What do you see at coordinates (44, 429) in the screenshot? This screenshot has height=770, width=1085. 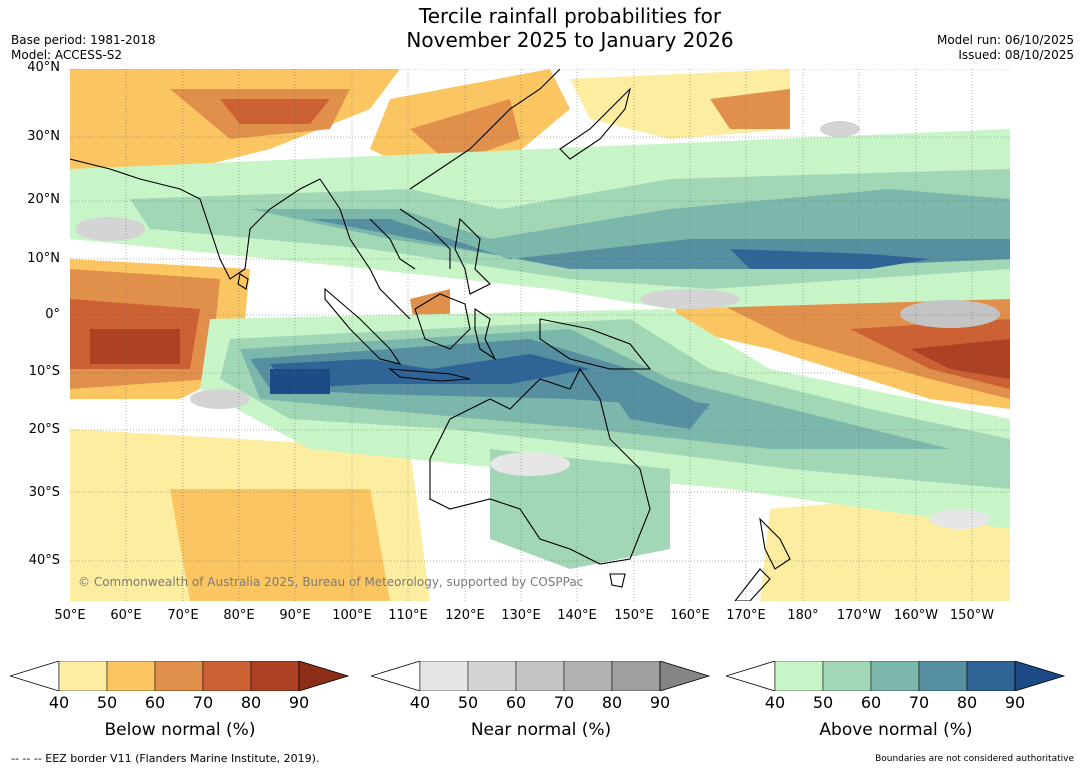 I see `lat-label-20s: 20°S` at bounding box center [44, 429].